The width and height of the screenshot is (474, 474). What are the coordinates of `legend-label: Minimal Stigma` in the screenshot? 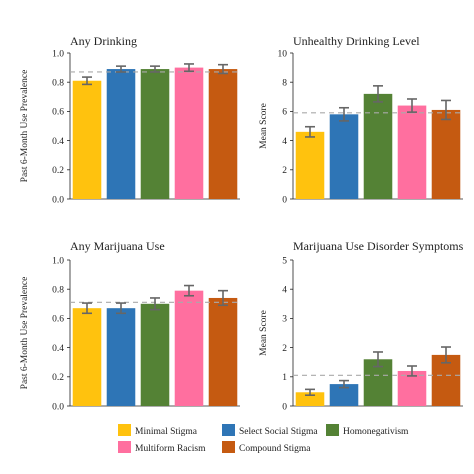 It's located at (166, 432).